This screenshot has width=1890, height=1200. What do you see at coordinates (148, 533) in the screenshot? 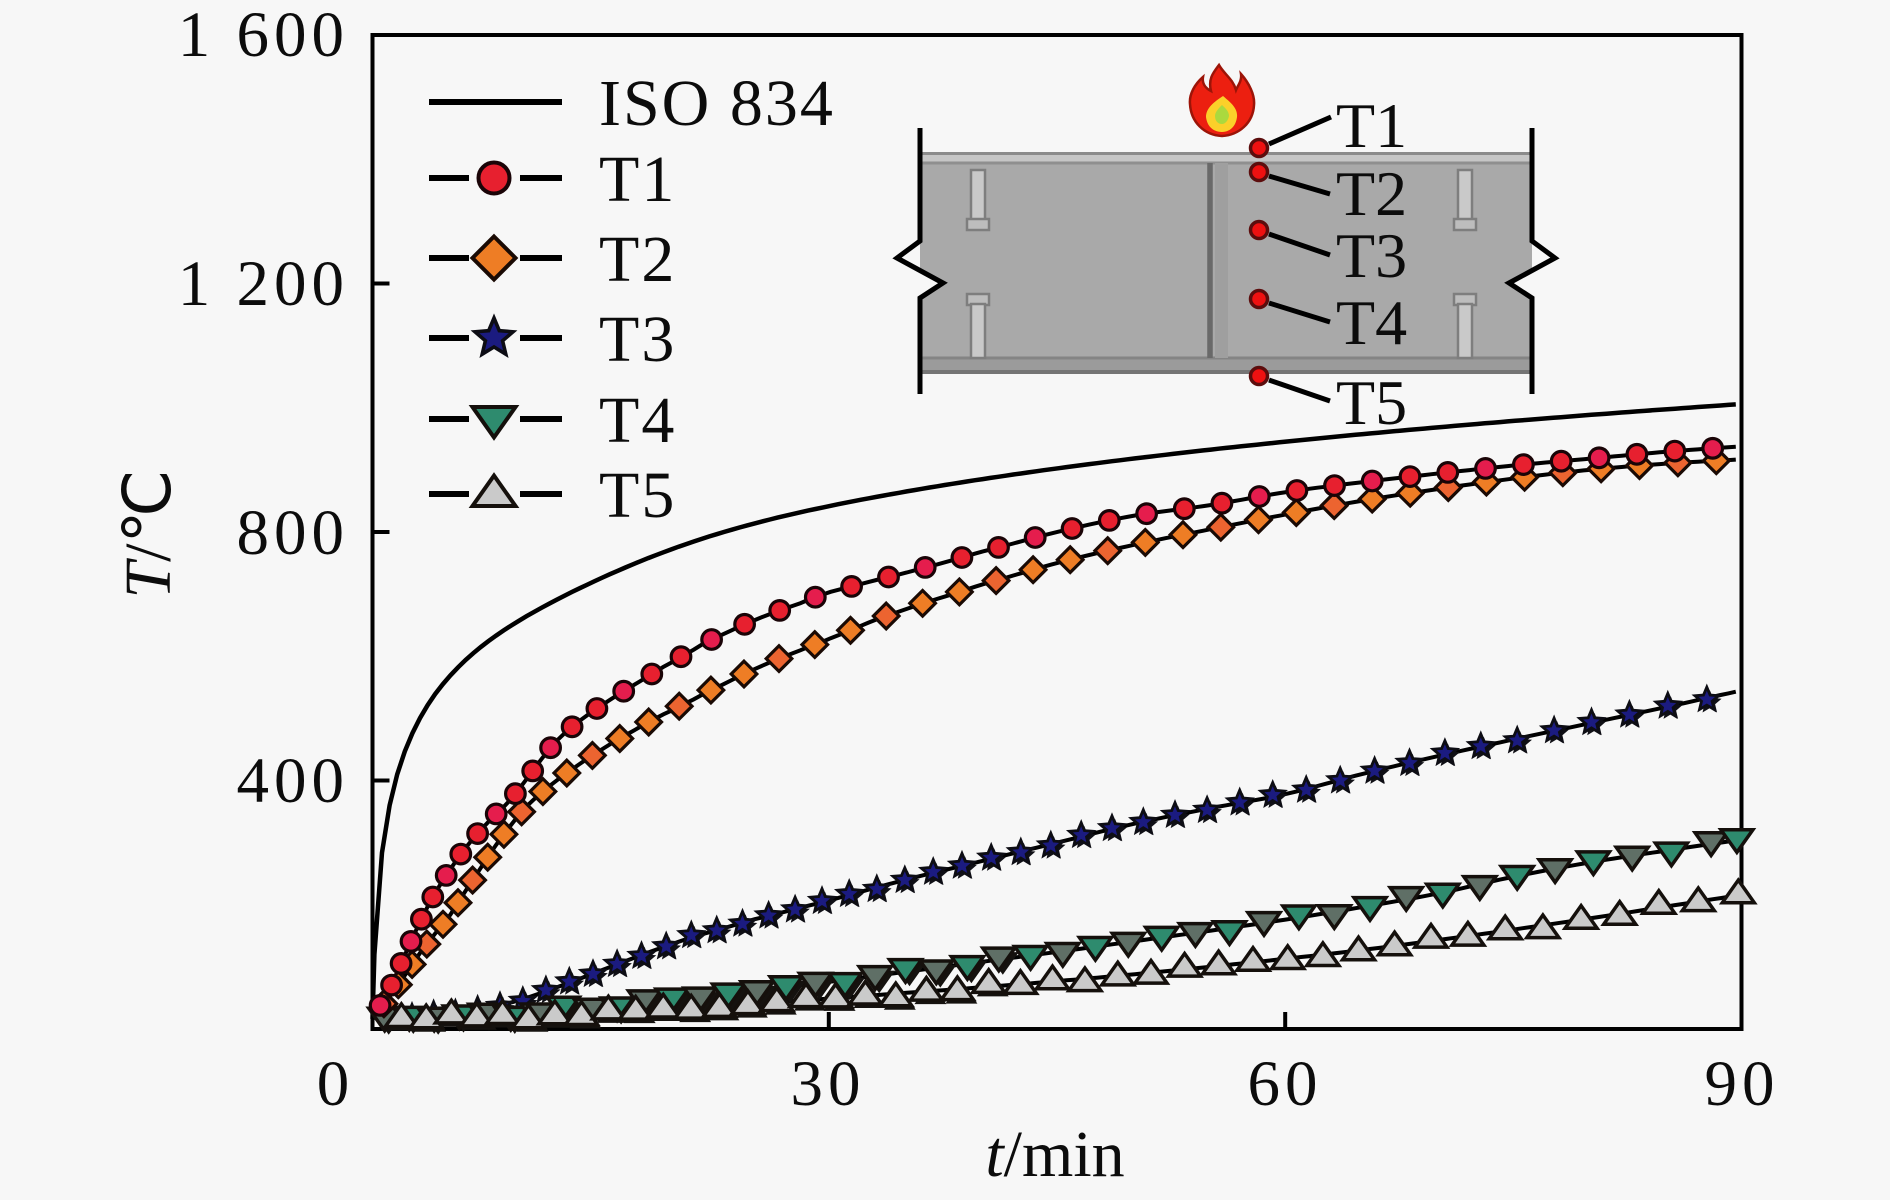
I see `svg-text: T/℃` at bounding box center [148, 533].